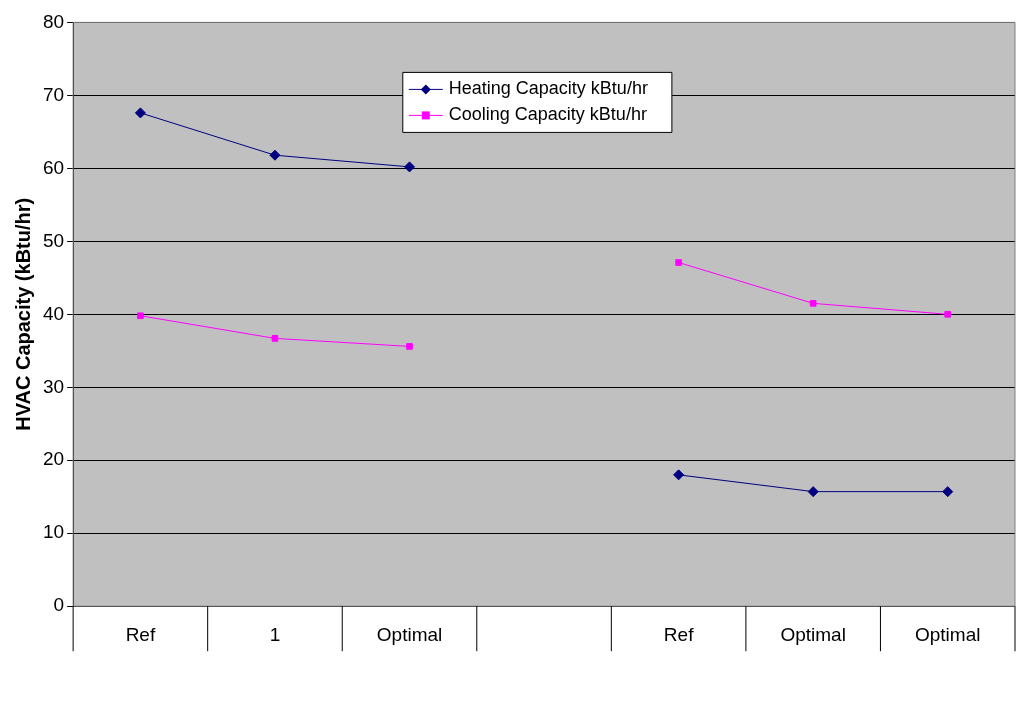 The image size is (1029, 713). Describe the element at coordinates (53, 313) in the screenshot. I see `y-tick-label: 40` at that location.